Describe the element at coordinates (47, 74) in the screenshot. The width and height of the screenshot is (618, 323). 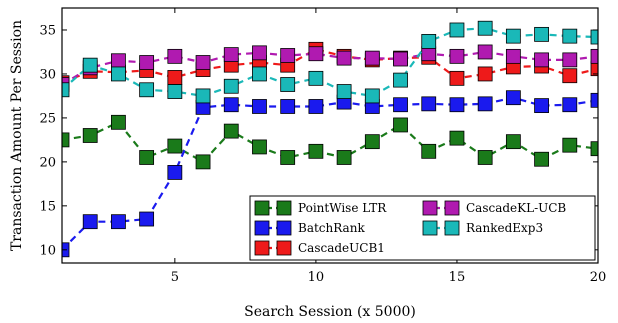
I see `y-tick-label: 30` at that location.